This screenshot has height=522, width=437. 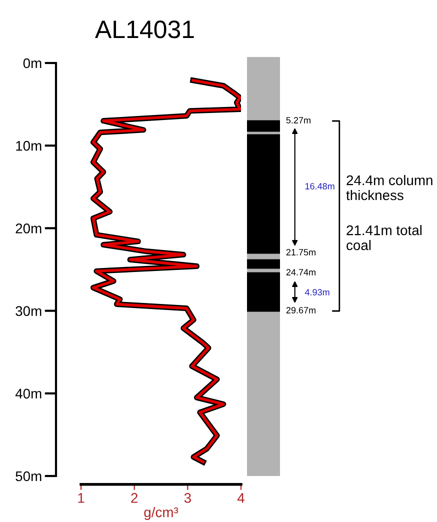 What do you see at coordinates (298, 120) in the screenshot?
I see `text: 5.27m` at bounding box center [298, 120].